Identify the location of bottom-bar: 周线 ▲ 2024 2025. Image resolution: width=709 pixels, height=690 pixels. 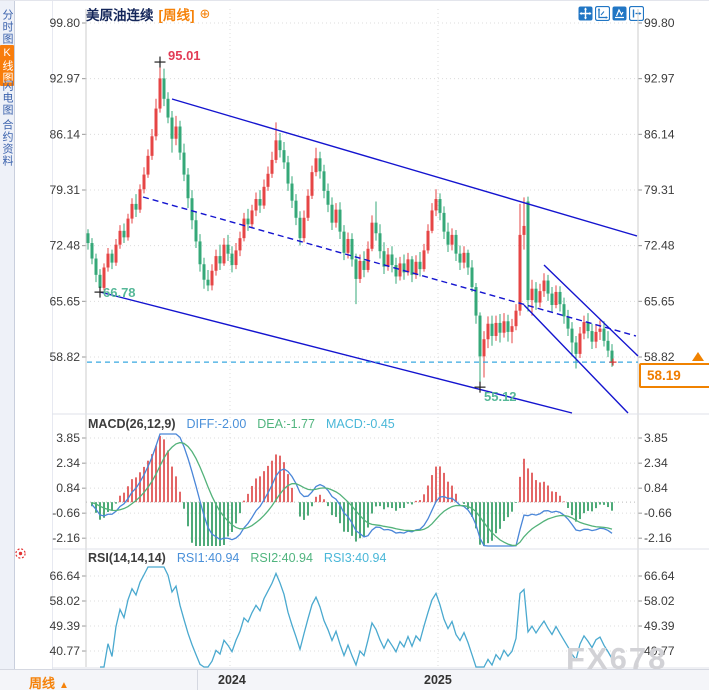
(354, 679).